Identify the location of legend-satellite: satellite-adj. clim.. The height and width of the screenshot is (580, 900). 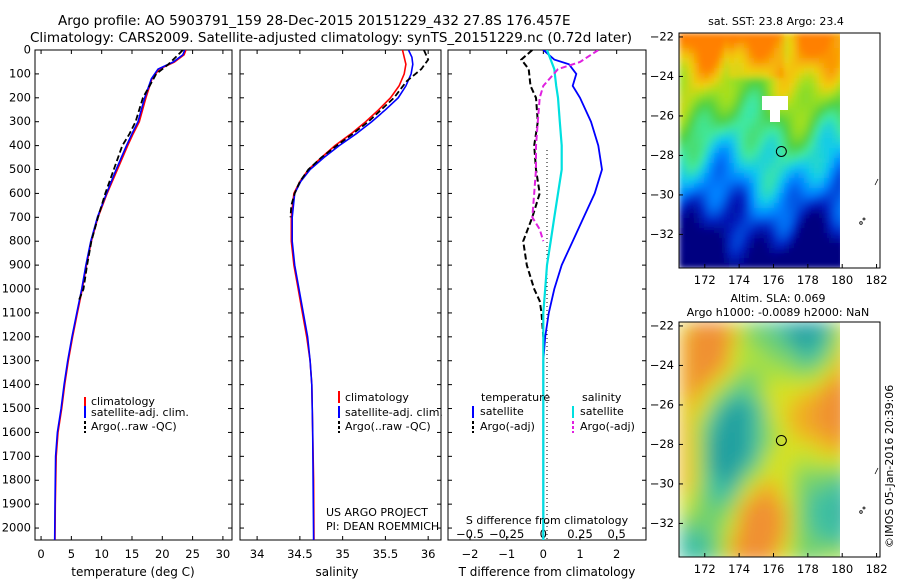
(140, 412).